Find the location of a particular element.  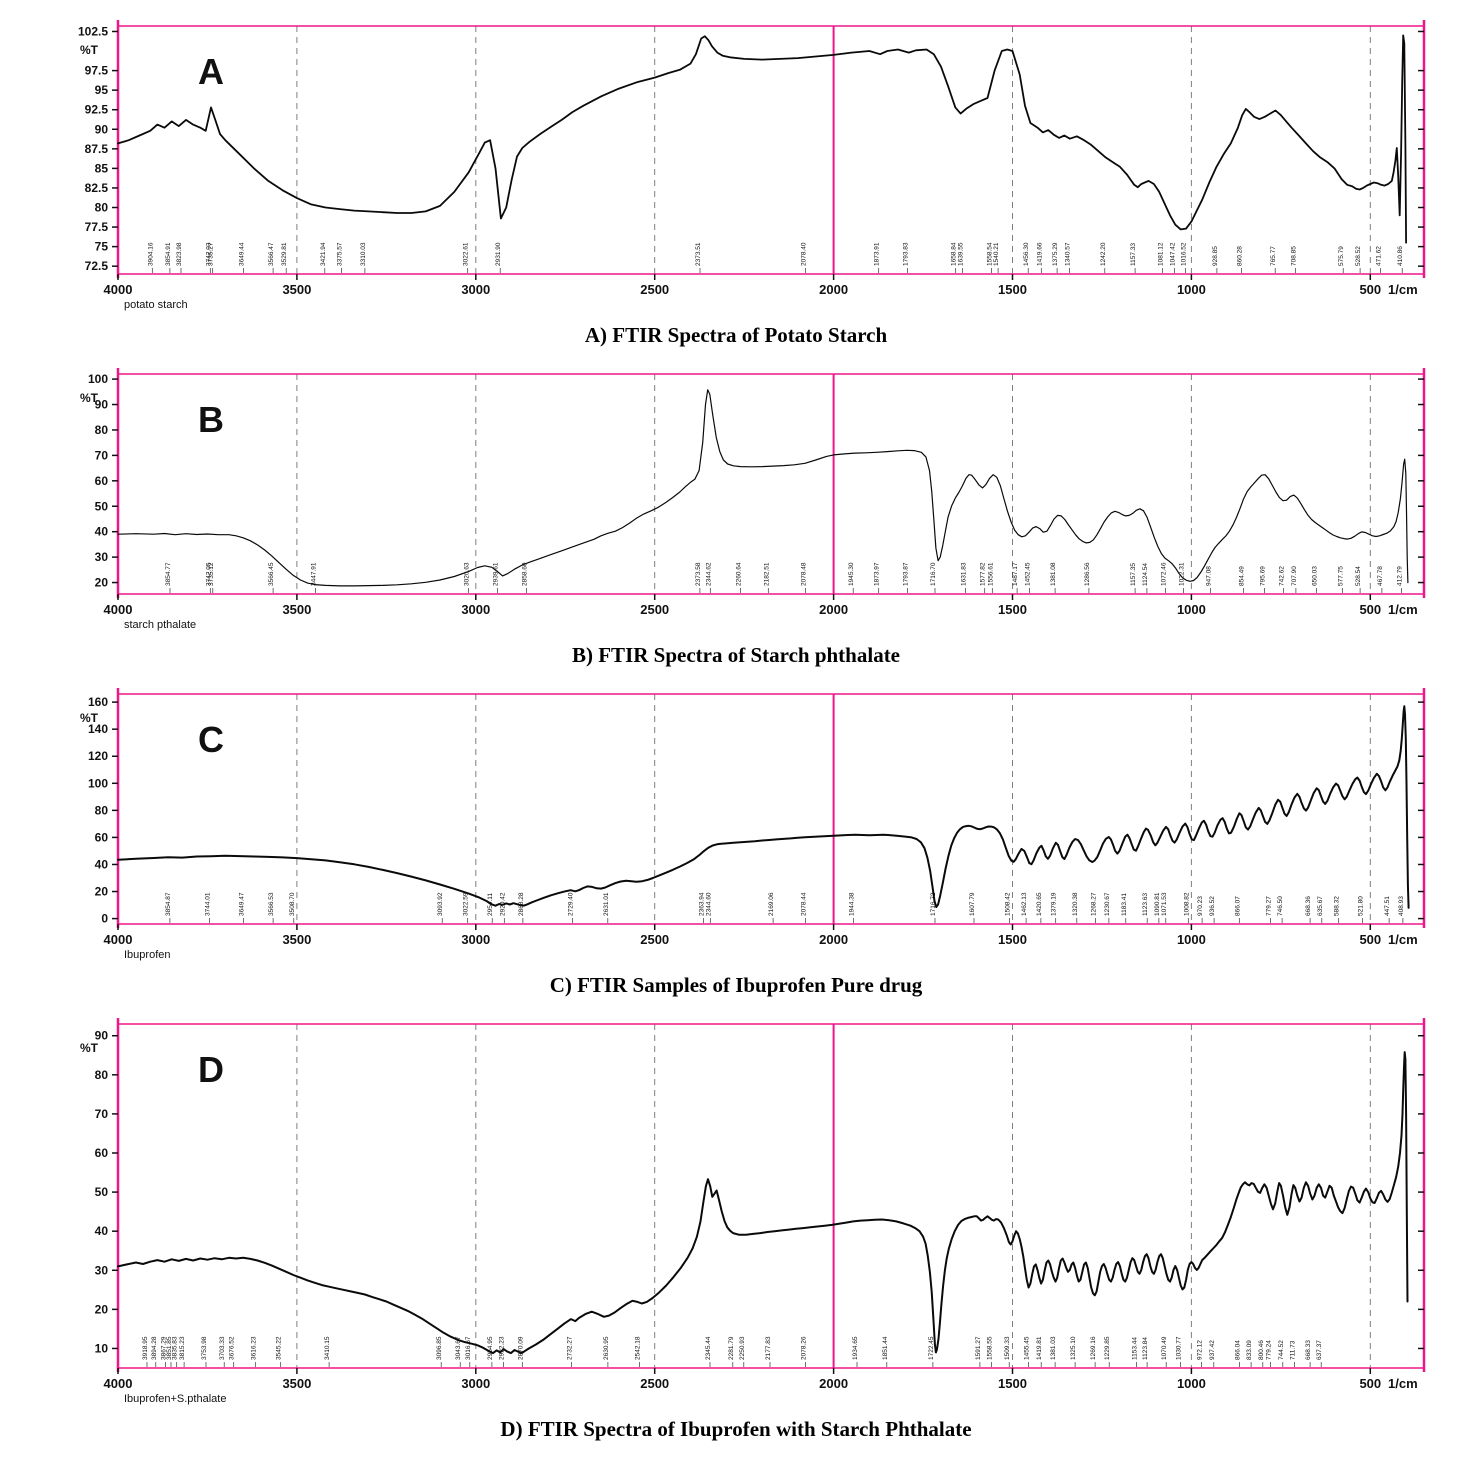

peak-label: 928.85 is located at coordinates (1215, 256).